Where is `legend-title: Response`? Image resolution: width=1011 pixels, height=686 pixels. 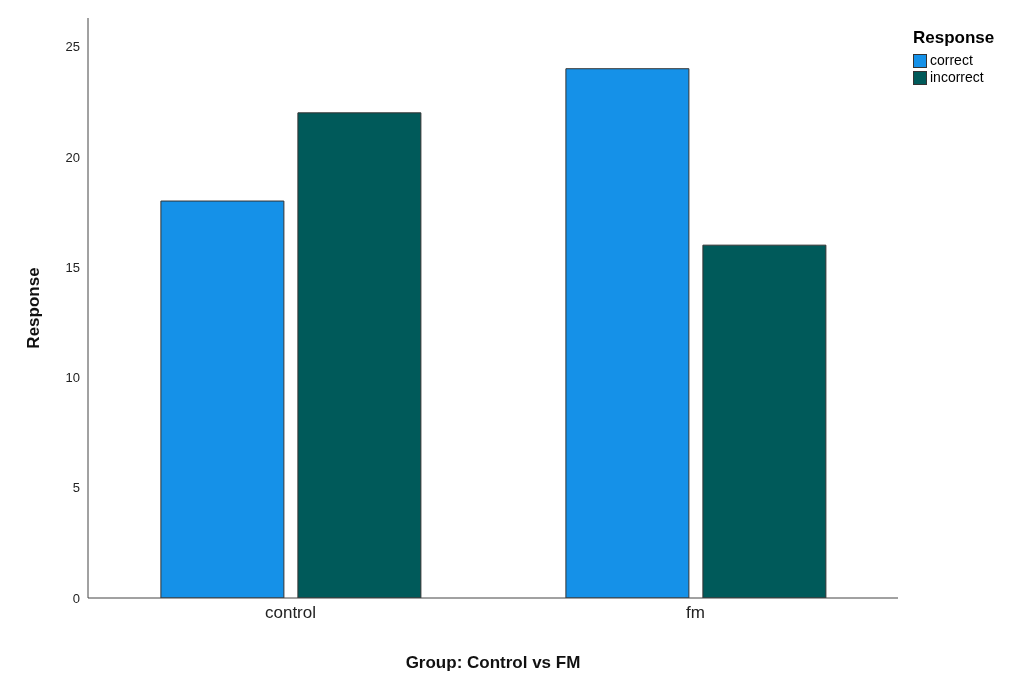
legend-title: Response is located at coordinates (954, 38).